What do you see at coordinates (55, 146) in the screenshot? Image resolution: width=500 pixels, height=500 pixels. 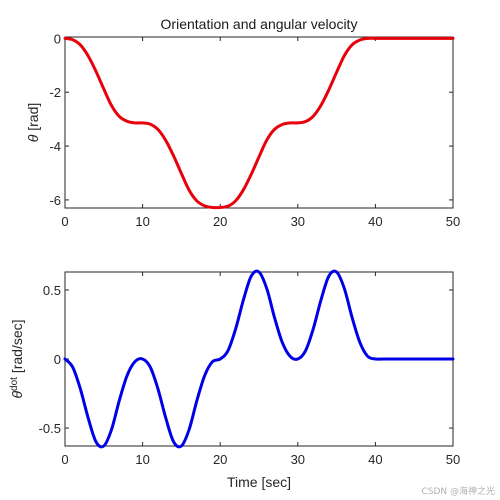 I see `top-y-tick-label: -4` at bounding box center [55, 146].